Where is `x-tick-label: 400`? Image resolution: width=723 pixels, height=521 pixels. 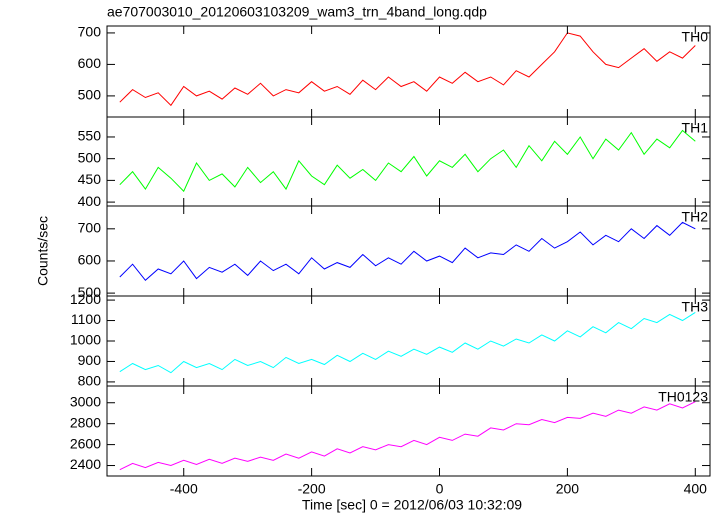 x-tick-label: 400 is located at coordinates (696, 489).